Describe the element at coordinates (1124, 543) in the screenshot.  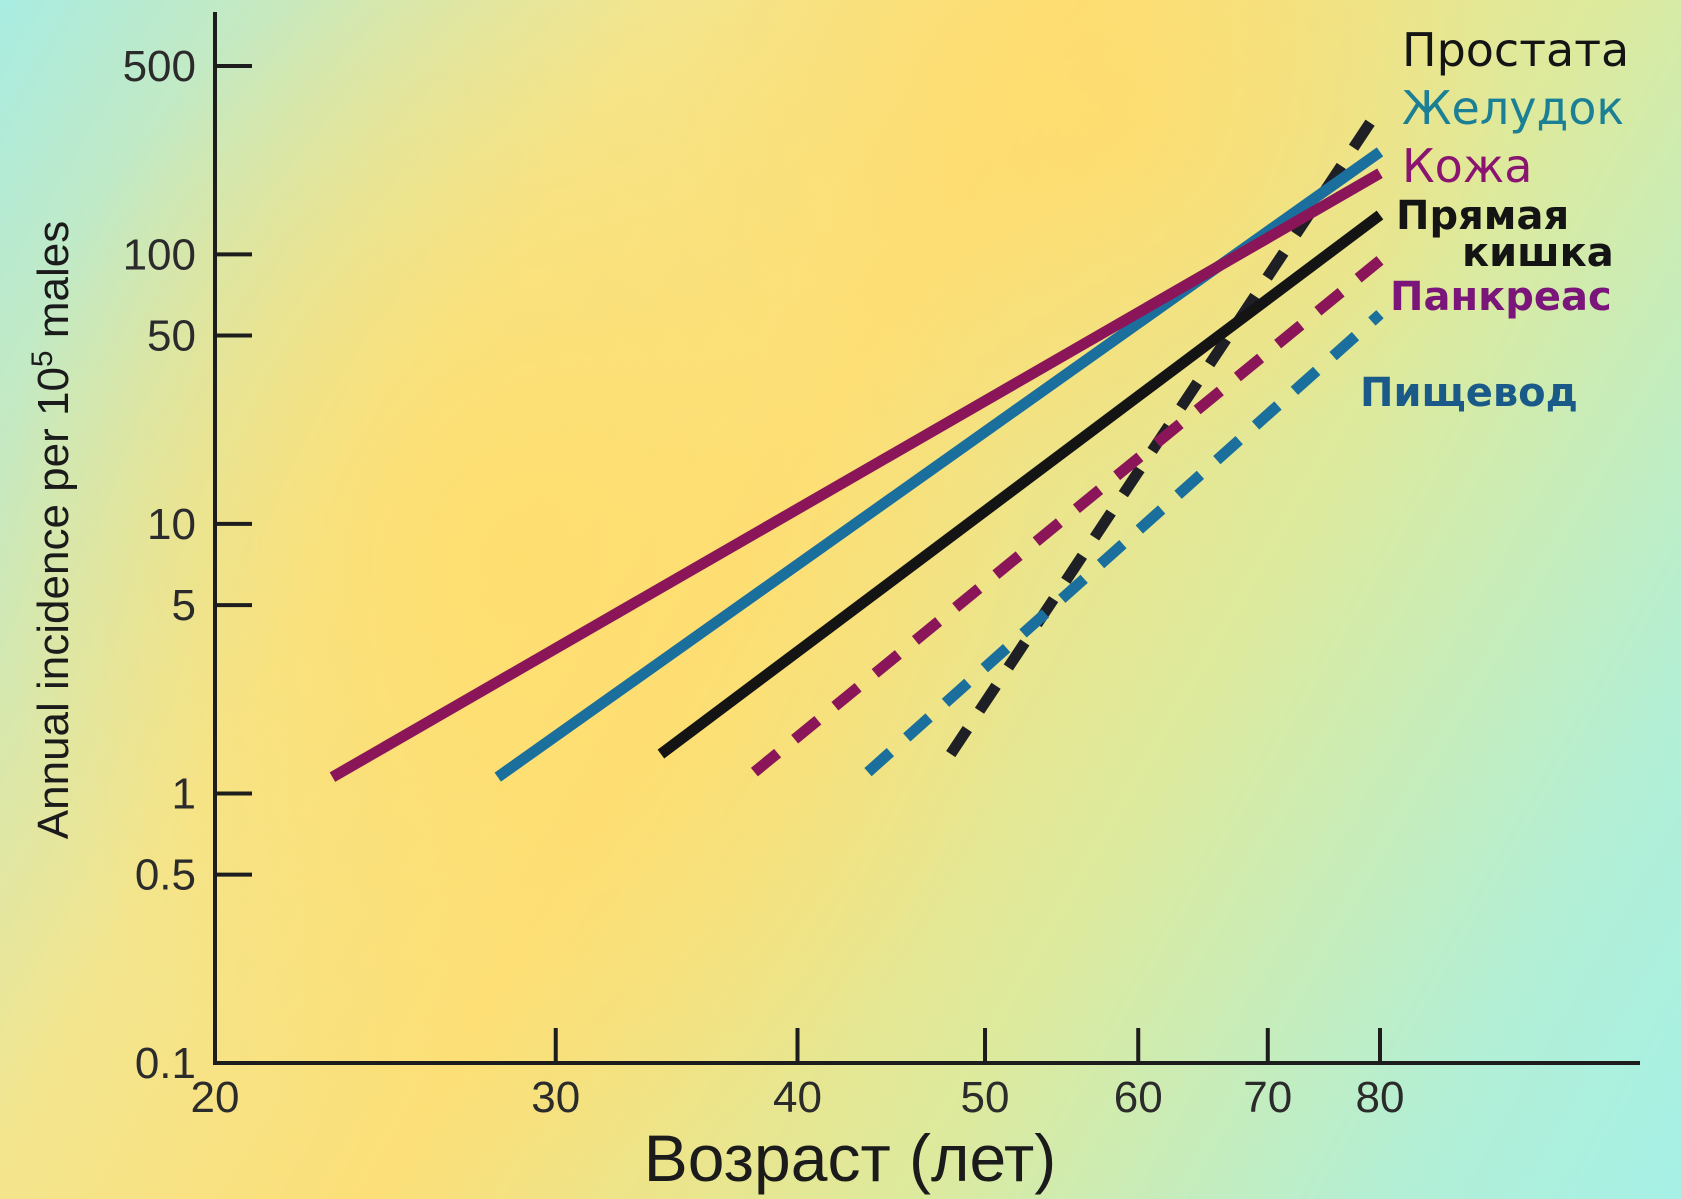
I see `series-line-esophagus` at that location.